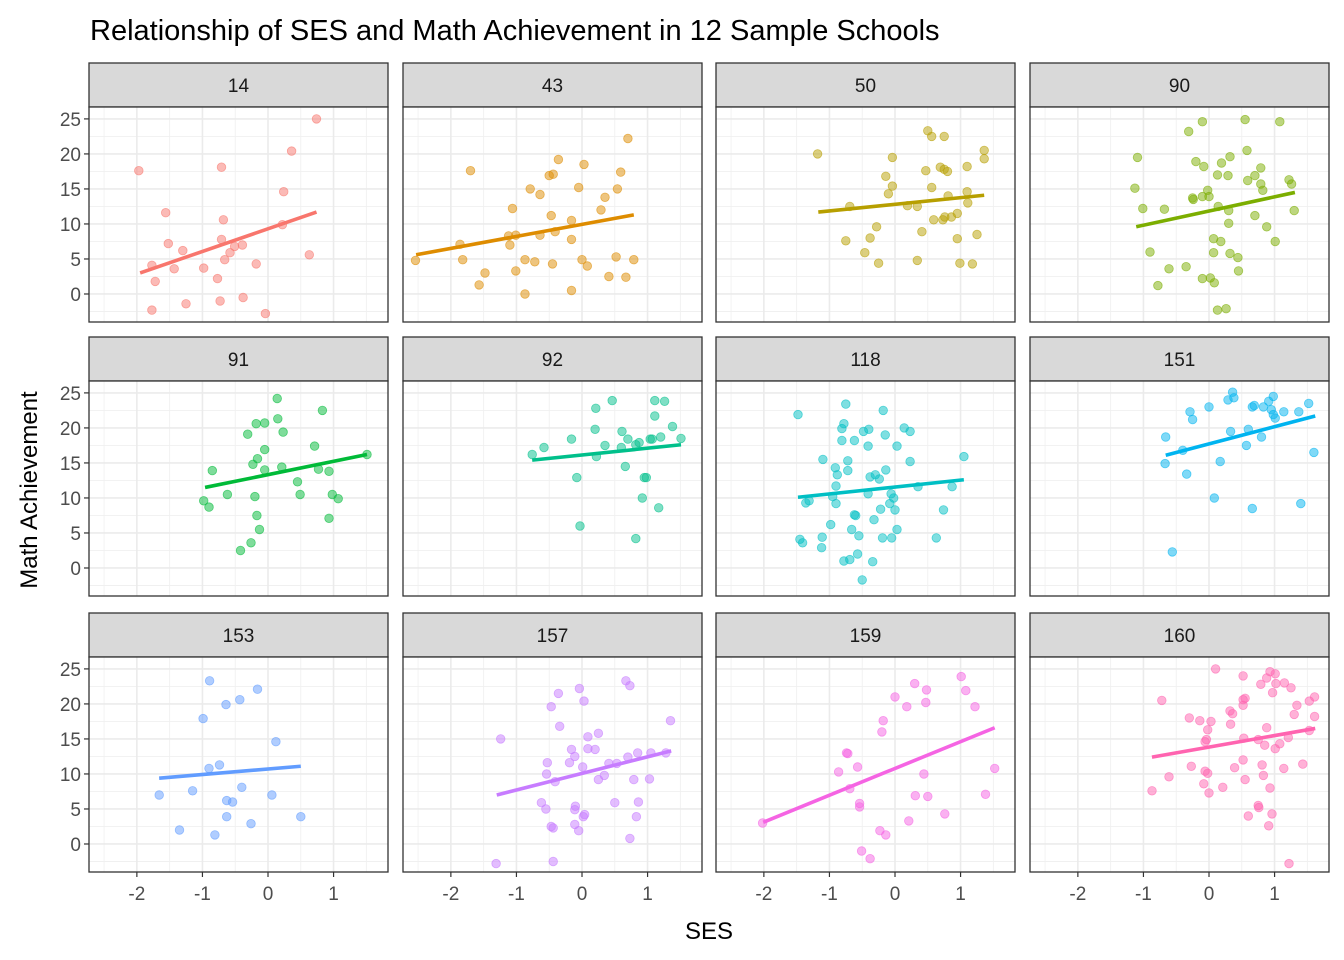 This screenshot has height=960, width=1344. What do you see at coordinates (239, 86) in the screenshot?
I see `facet-strip-label: 14` at bounding box center [239, 86].